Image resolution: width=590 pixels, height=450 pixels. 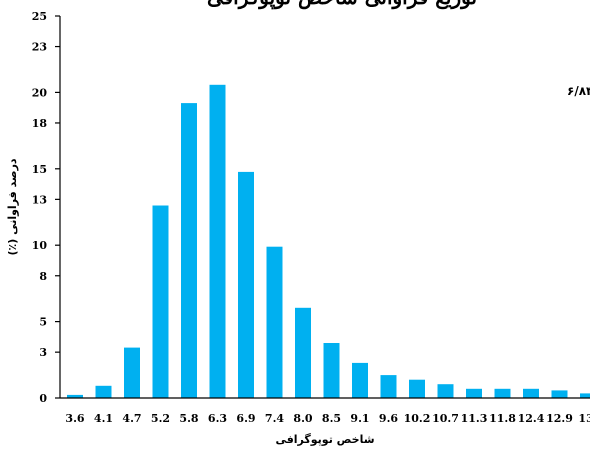 I want to click on y-tick-label: 15, so click(x=39, y=169).